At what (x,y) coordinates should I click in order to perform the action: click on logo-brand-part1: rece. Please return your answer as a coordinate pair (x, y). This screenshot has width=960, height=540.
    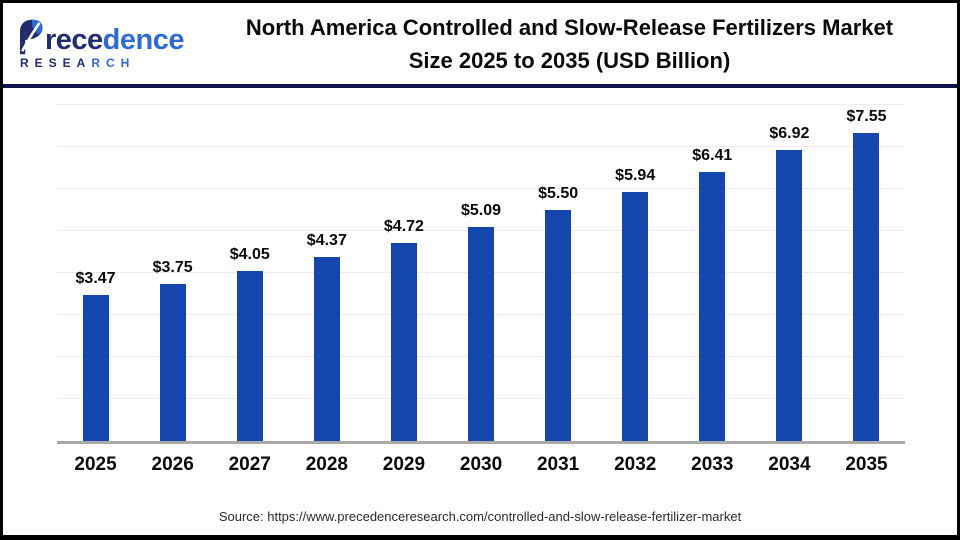
    Looking at the image, I should click on (74, 39).